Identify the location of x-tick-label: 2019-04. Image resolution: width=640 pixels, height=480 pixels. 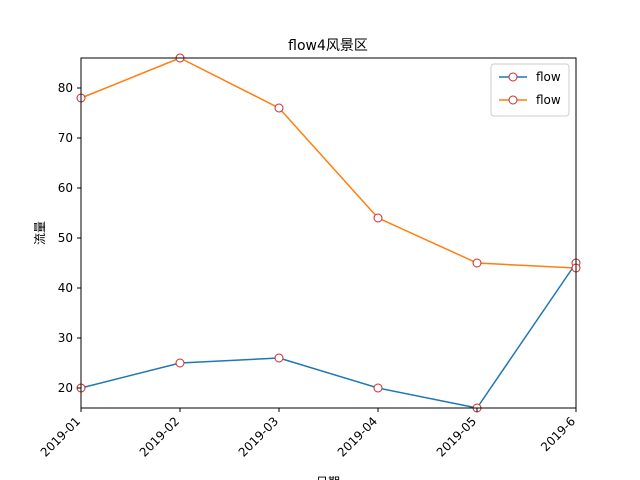
(357, 436).